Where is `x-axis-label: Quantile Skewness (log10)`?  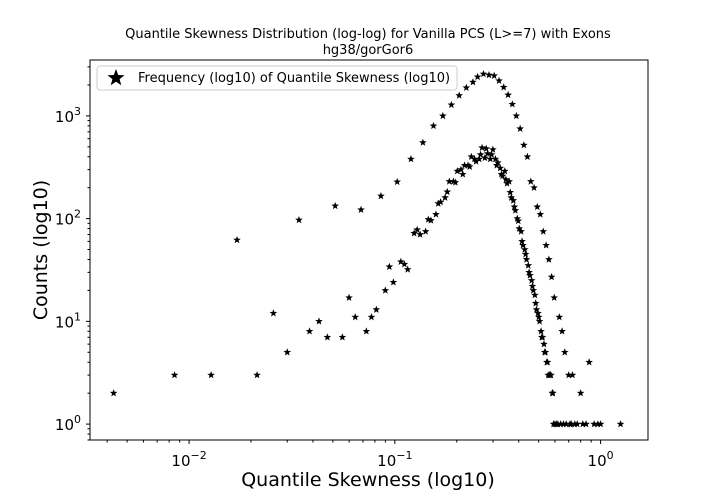 x-axis-label: Quantile Skewness (log10) is located at coordinates (368, 480).